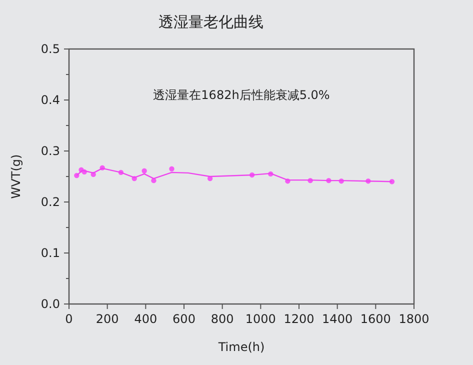 The image size is (473, 365). Describe the element at coordinates (16, 176) in the screenshot. I see `y-axis-title: WVT(g)` at that location.